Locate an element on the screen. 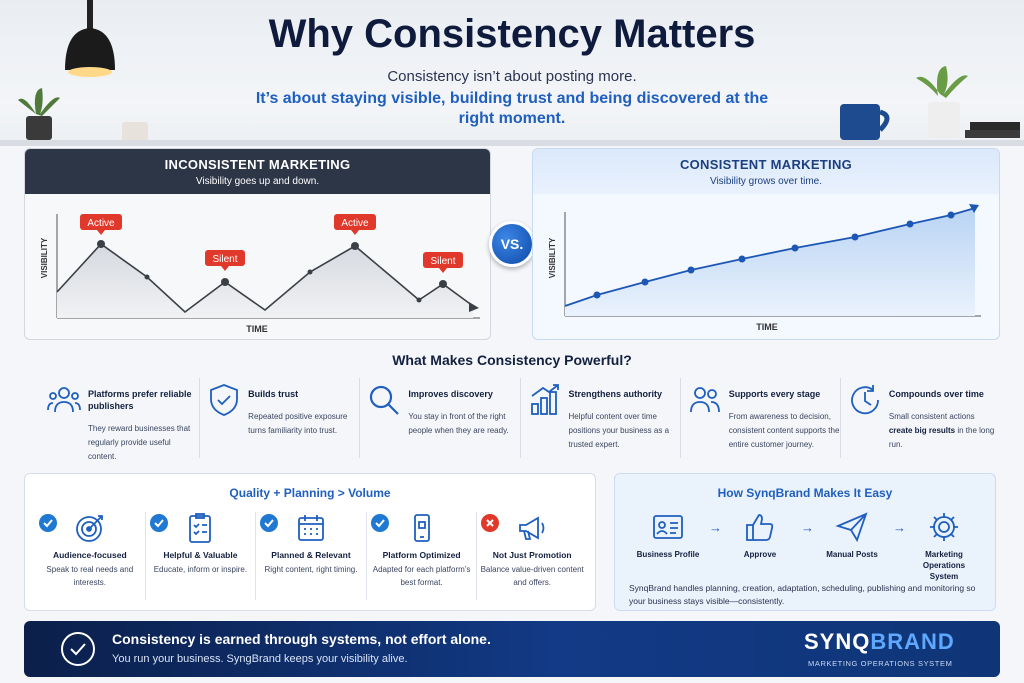 This screenshot has width=1024, height=683. mobile-icon is located at coordinates (421, 528).